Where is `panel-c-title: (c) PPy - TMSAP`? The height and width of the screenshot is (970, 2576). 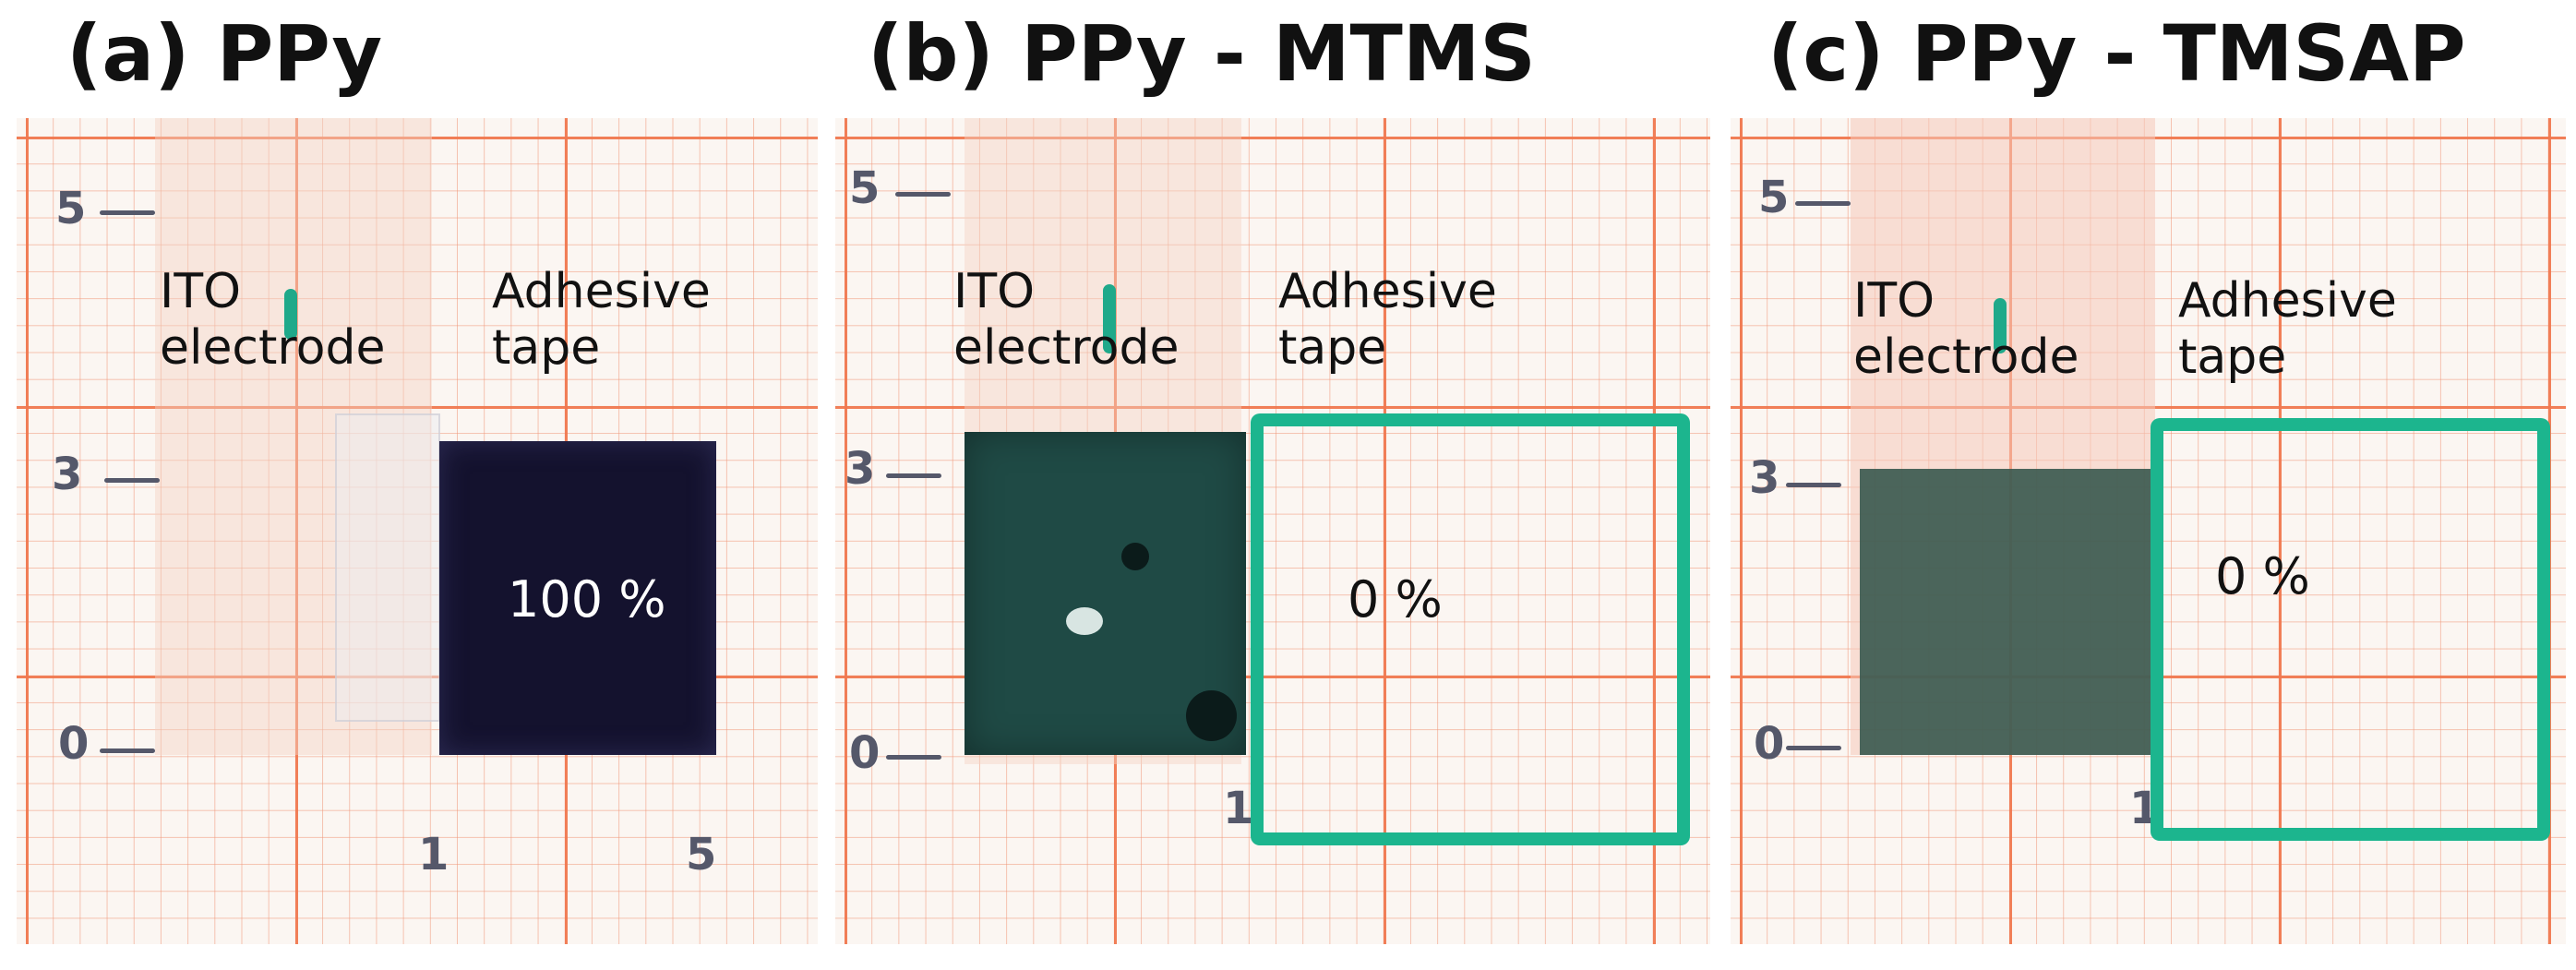 panel-c-title: (c) PPy - TMSAP is located at coordinates (2117, 53).